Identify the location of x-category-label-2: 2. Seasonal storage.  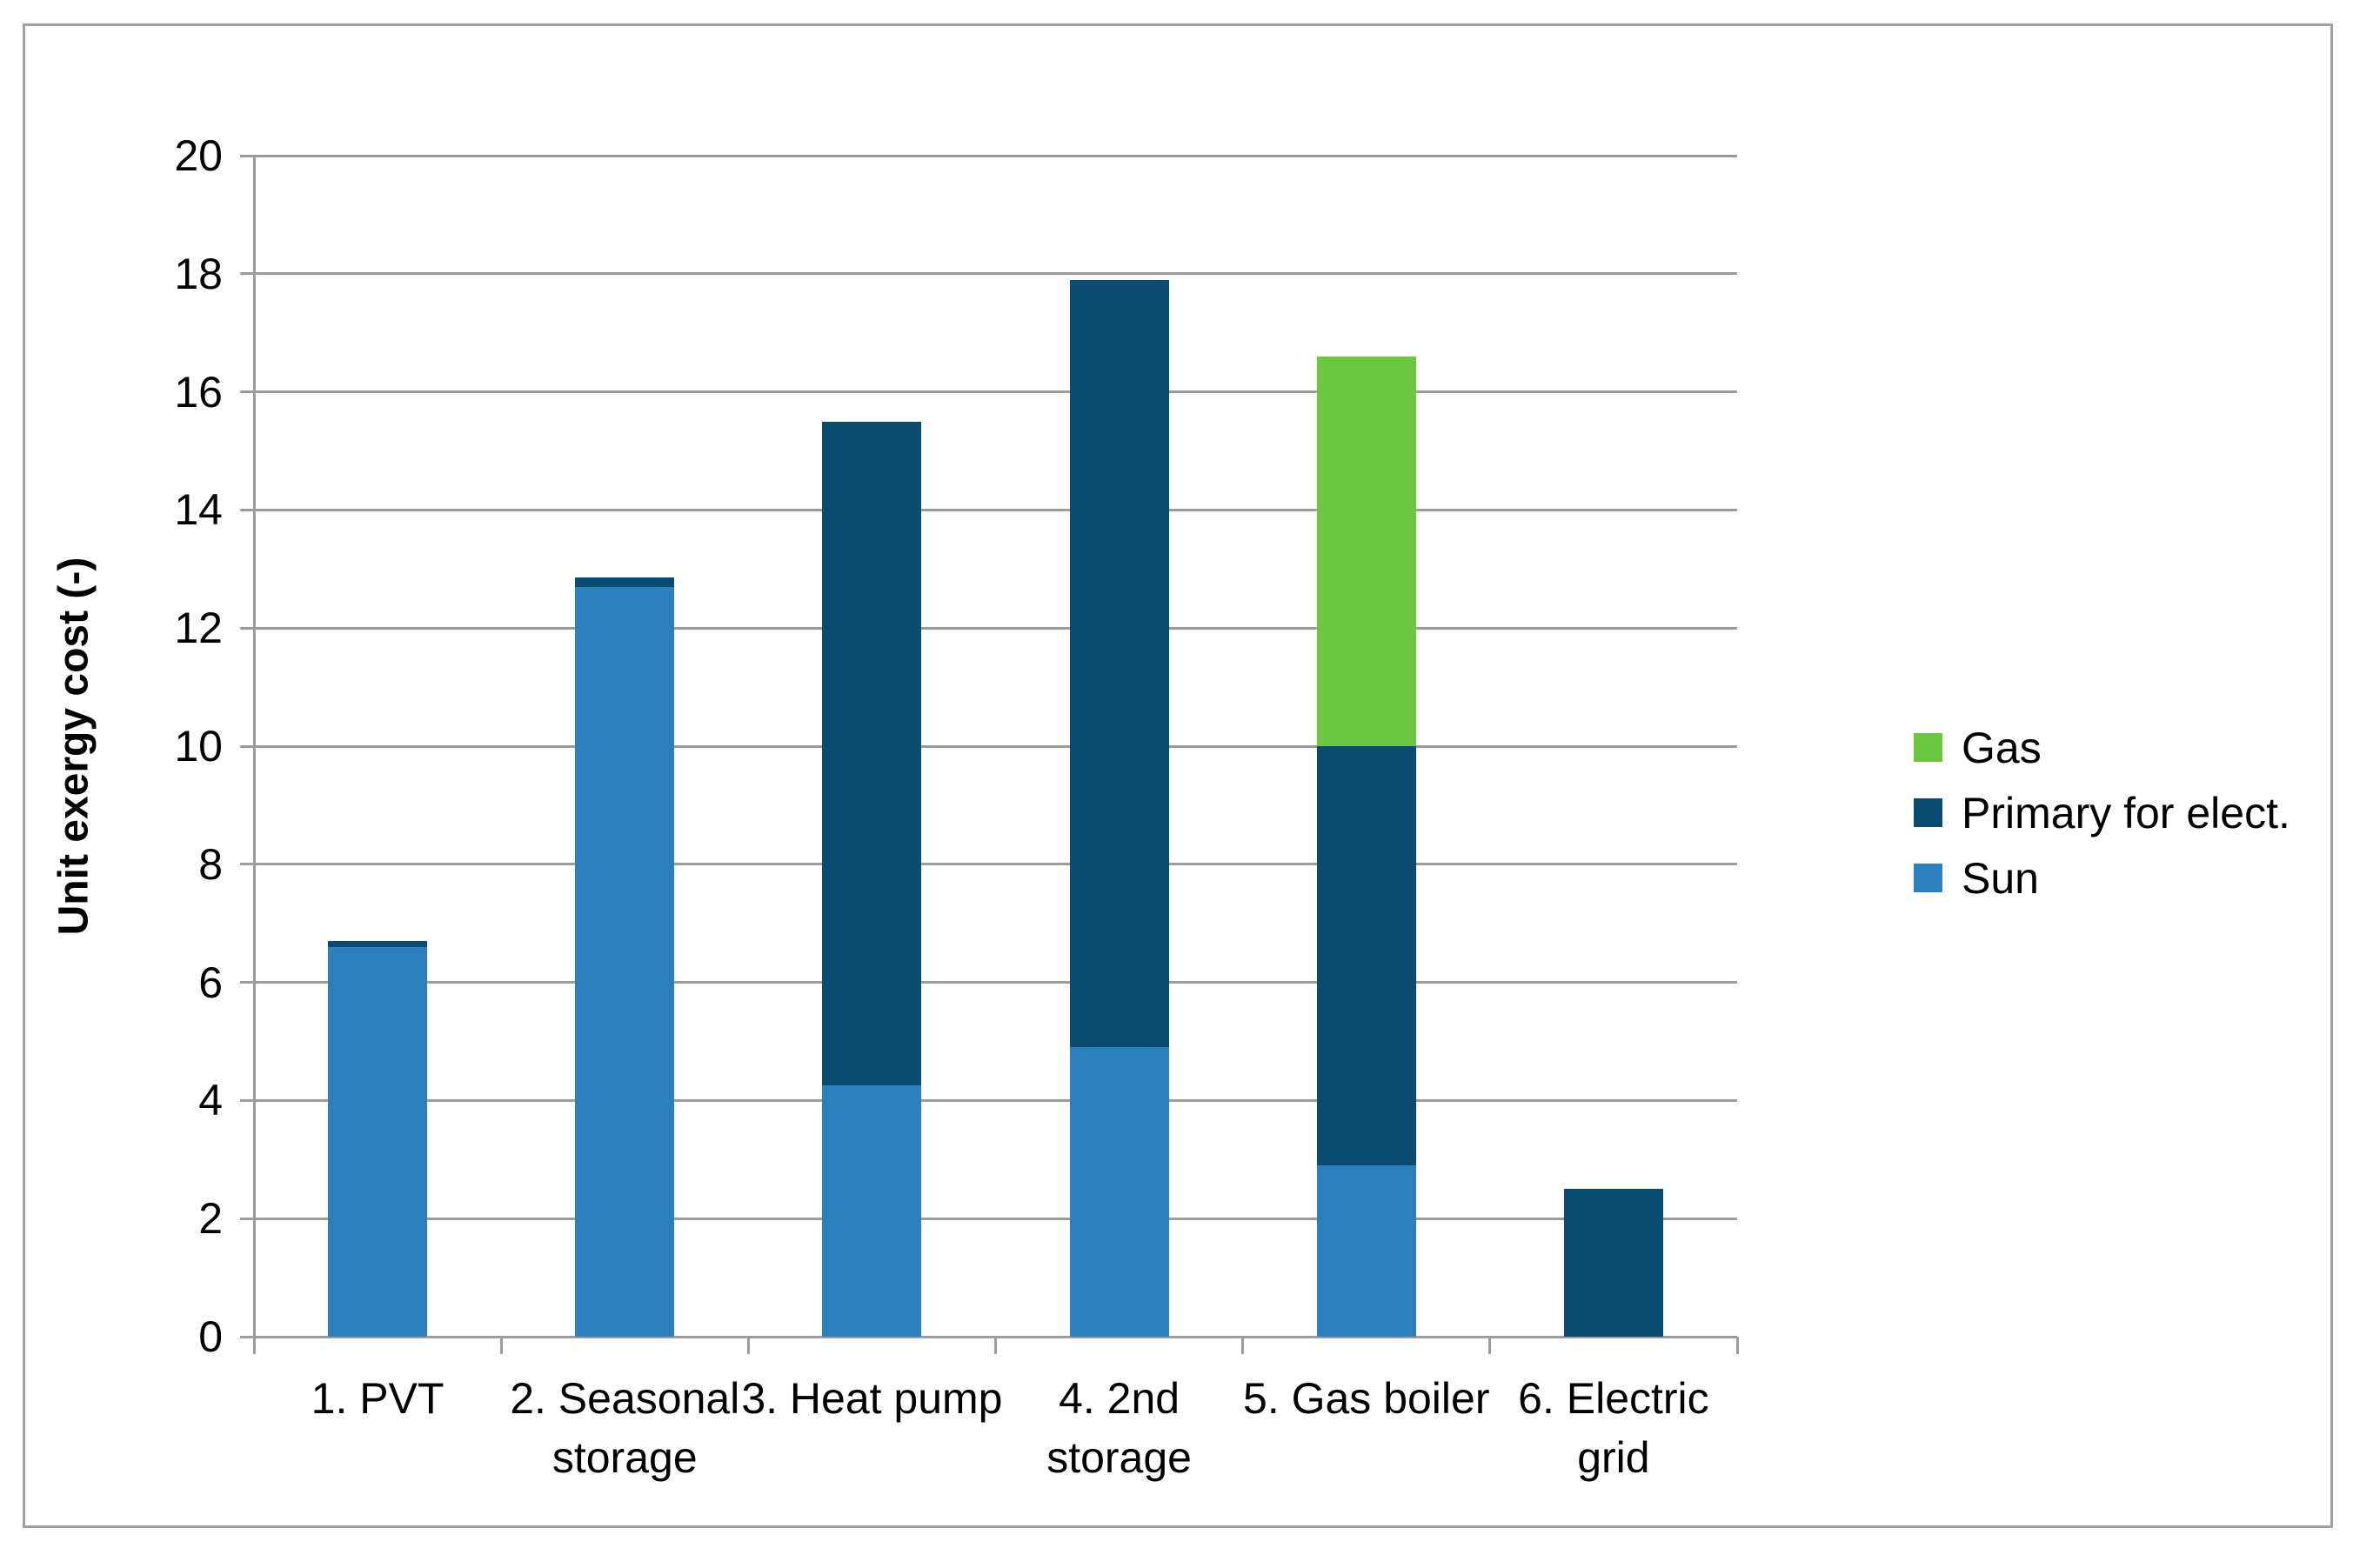
(625, 1428).